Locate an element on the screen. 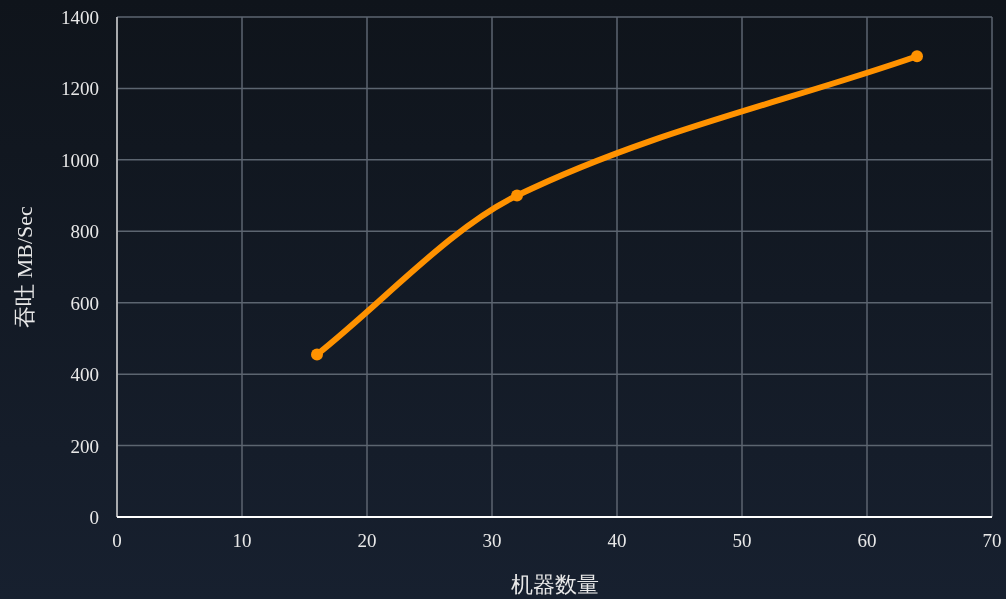 The width and height of the screenshot is (1006, 599). y-tick-label: 1200 is located at coordinates (80, 89).